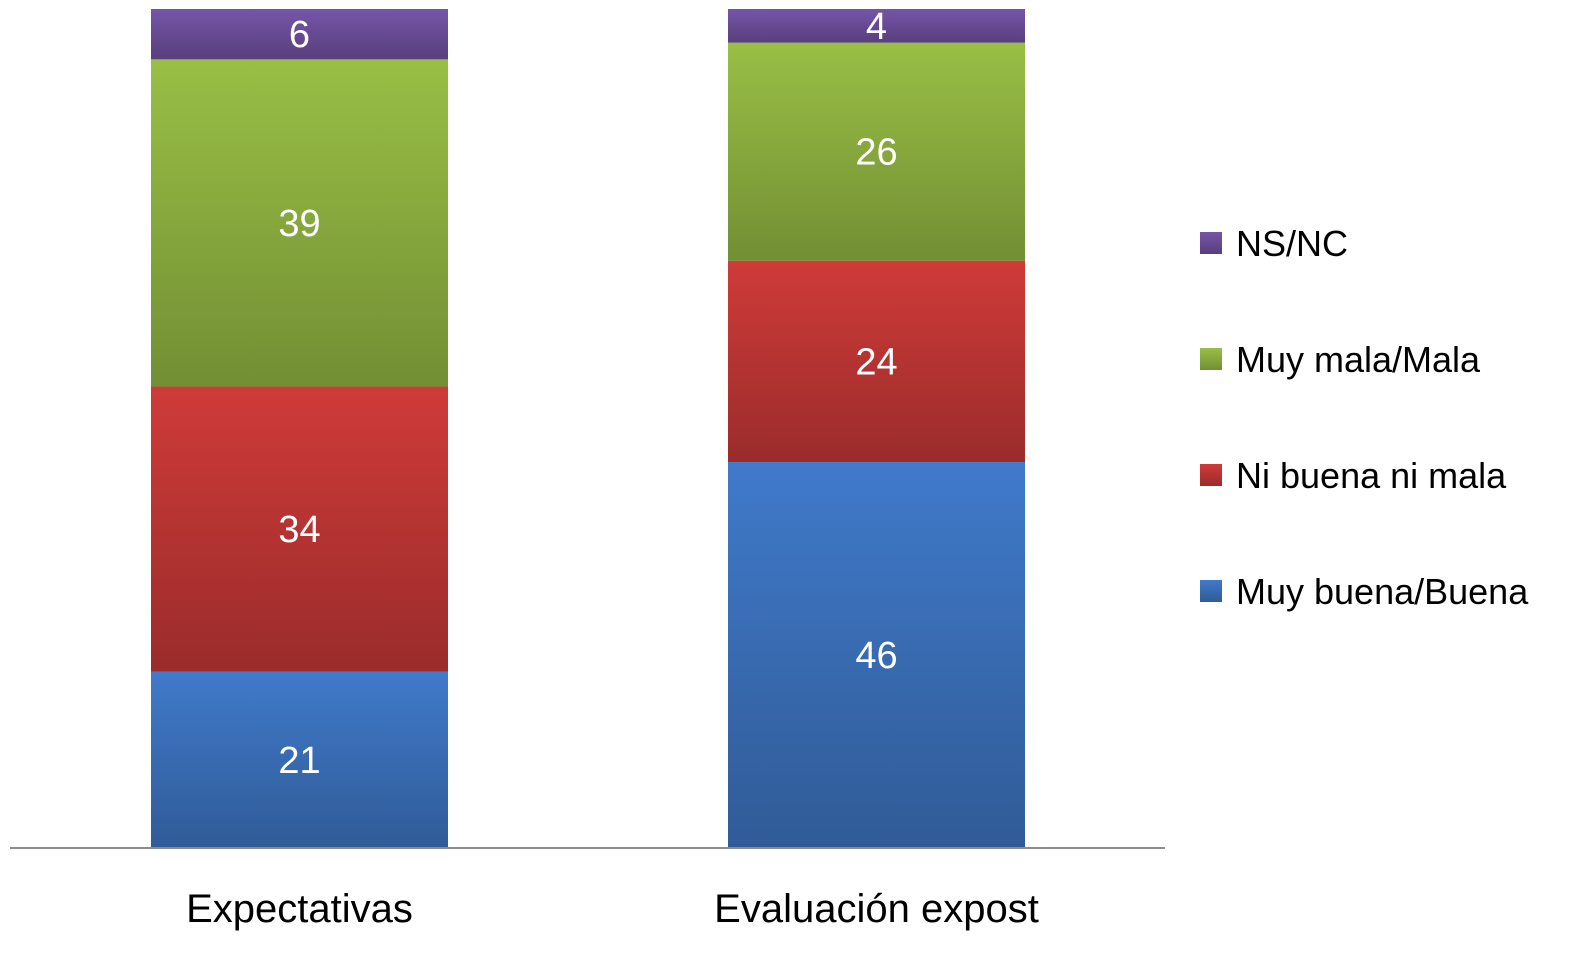 This screenshot has height=954, width=1571. Describe the element at coordinates (1382, 591) in the screenshot. I see `legend-label-muy-buena-buena: Muy buena/Buena` at that location.